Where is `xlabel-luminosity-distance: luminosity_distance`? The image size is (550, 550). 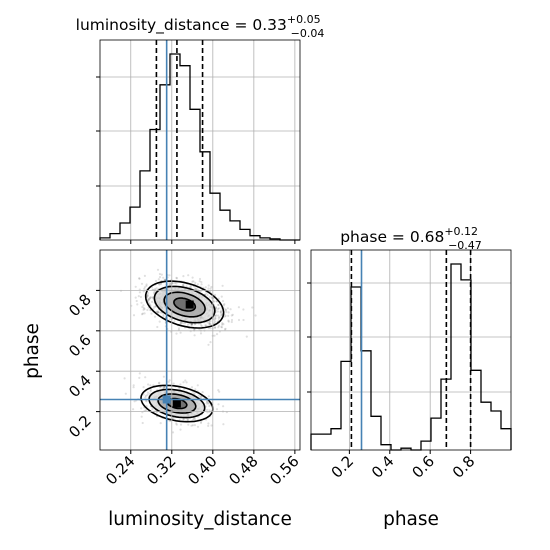 xlabel-luminosity-distance: luminosity_distance is located at coordinates (200, 519).